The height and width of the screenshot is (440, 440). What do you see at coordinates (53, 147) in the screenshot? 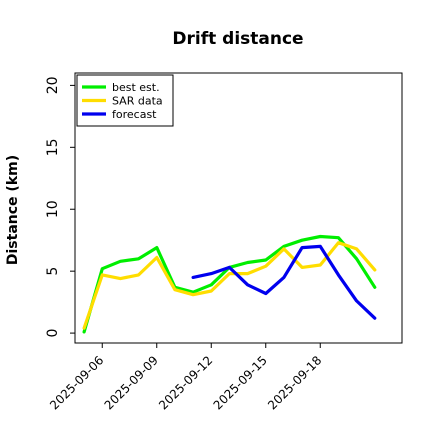
I see `y-tick-label: 15` at bounding box center [53, 147].